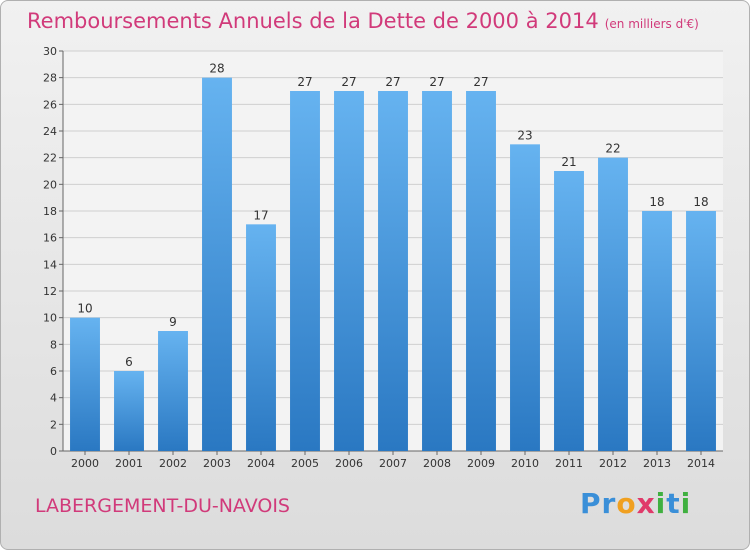 The image size is (750, 550). What do you see at coordinates (609, 503) in the screenshot?
I see `logo-letter: r` at bounding box center [609, 503].